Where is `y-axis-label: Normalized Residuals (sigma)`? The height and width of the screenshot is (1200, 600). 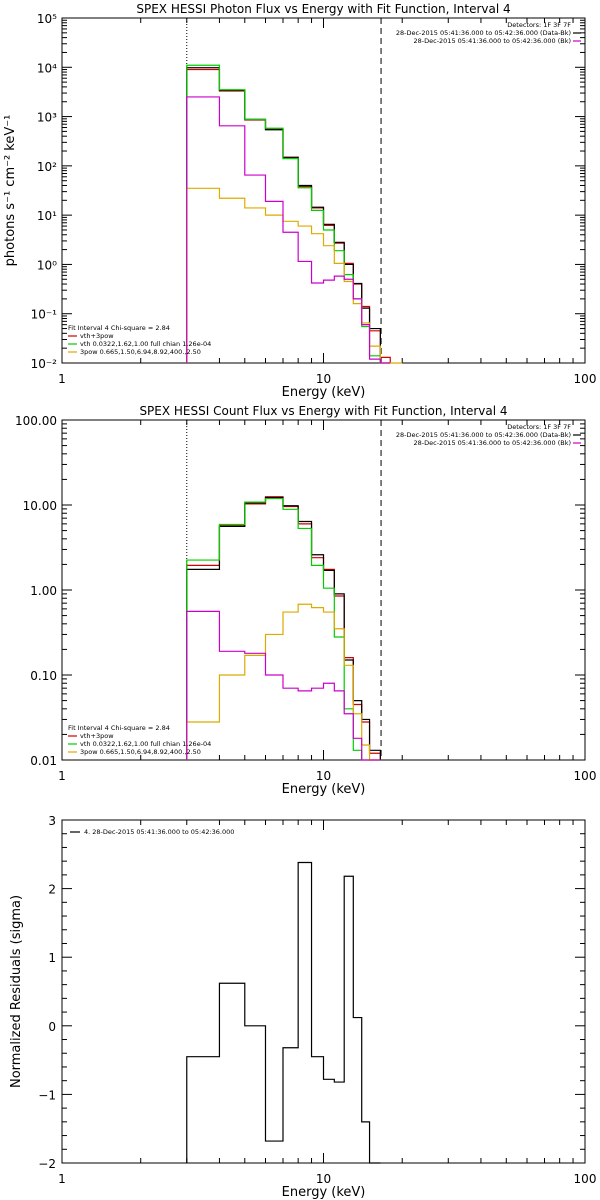
y-axis-label: Normalized Residuals (sigma) is located at coordinates (16, 991).